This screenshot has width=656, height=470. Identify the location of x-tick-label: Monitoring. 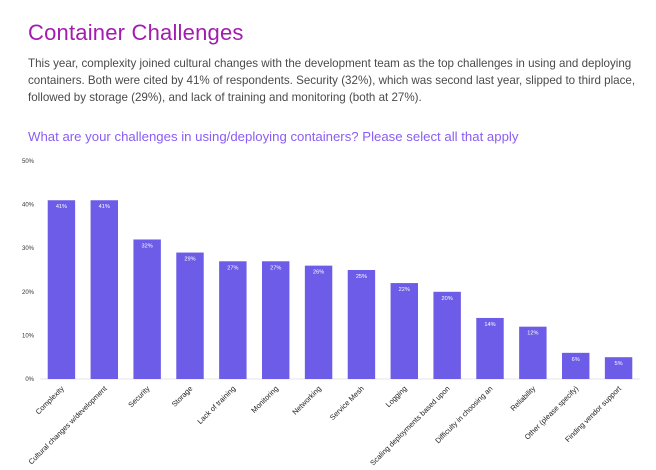
(264, 399).